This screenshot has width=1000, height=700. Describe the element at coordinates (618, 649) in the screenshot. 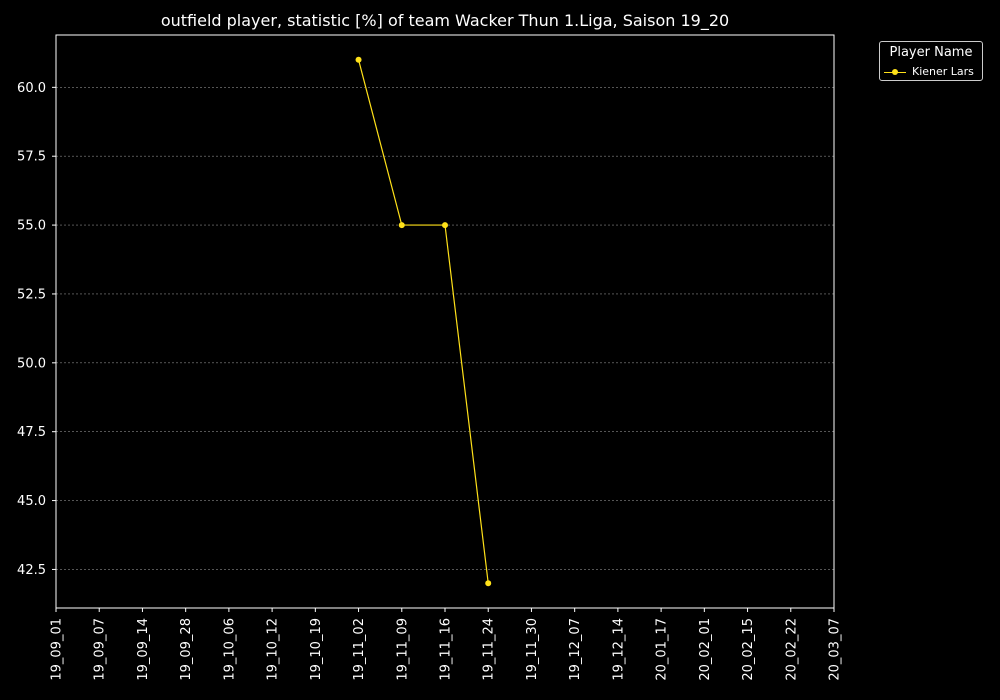

I see `x-tick-label: 19_12_14` at that location.